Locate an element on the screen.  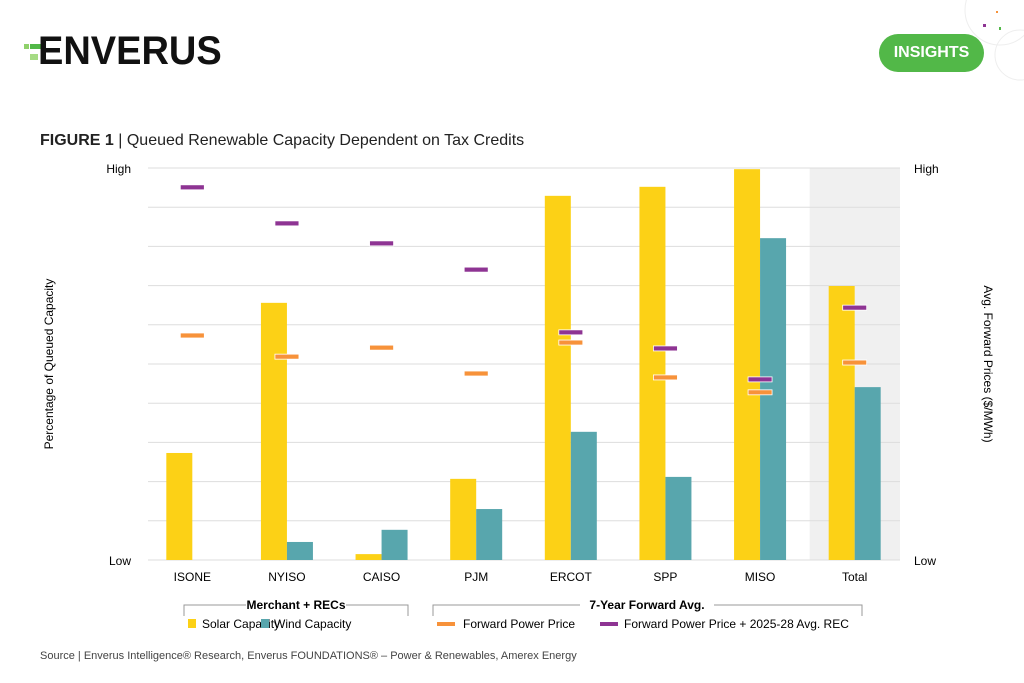
forward-price-marker-total is located at coordinates (855, 362).